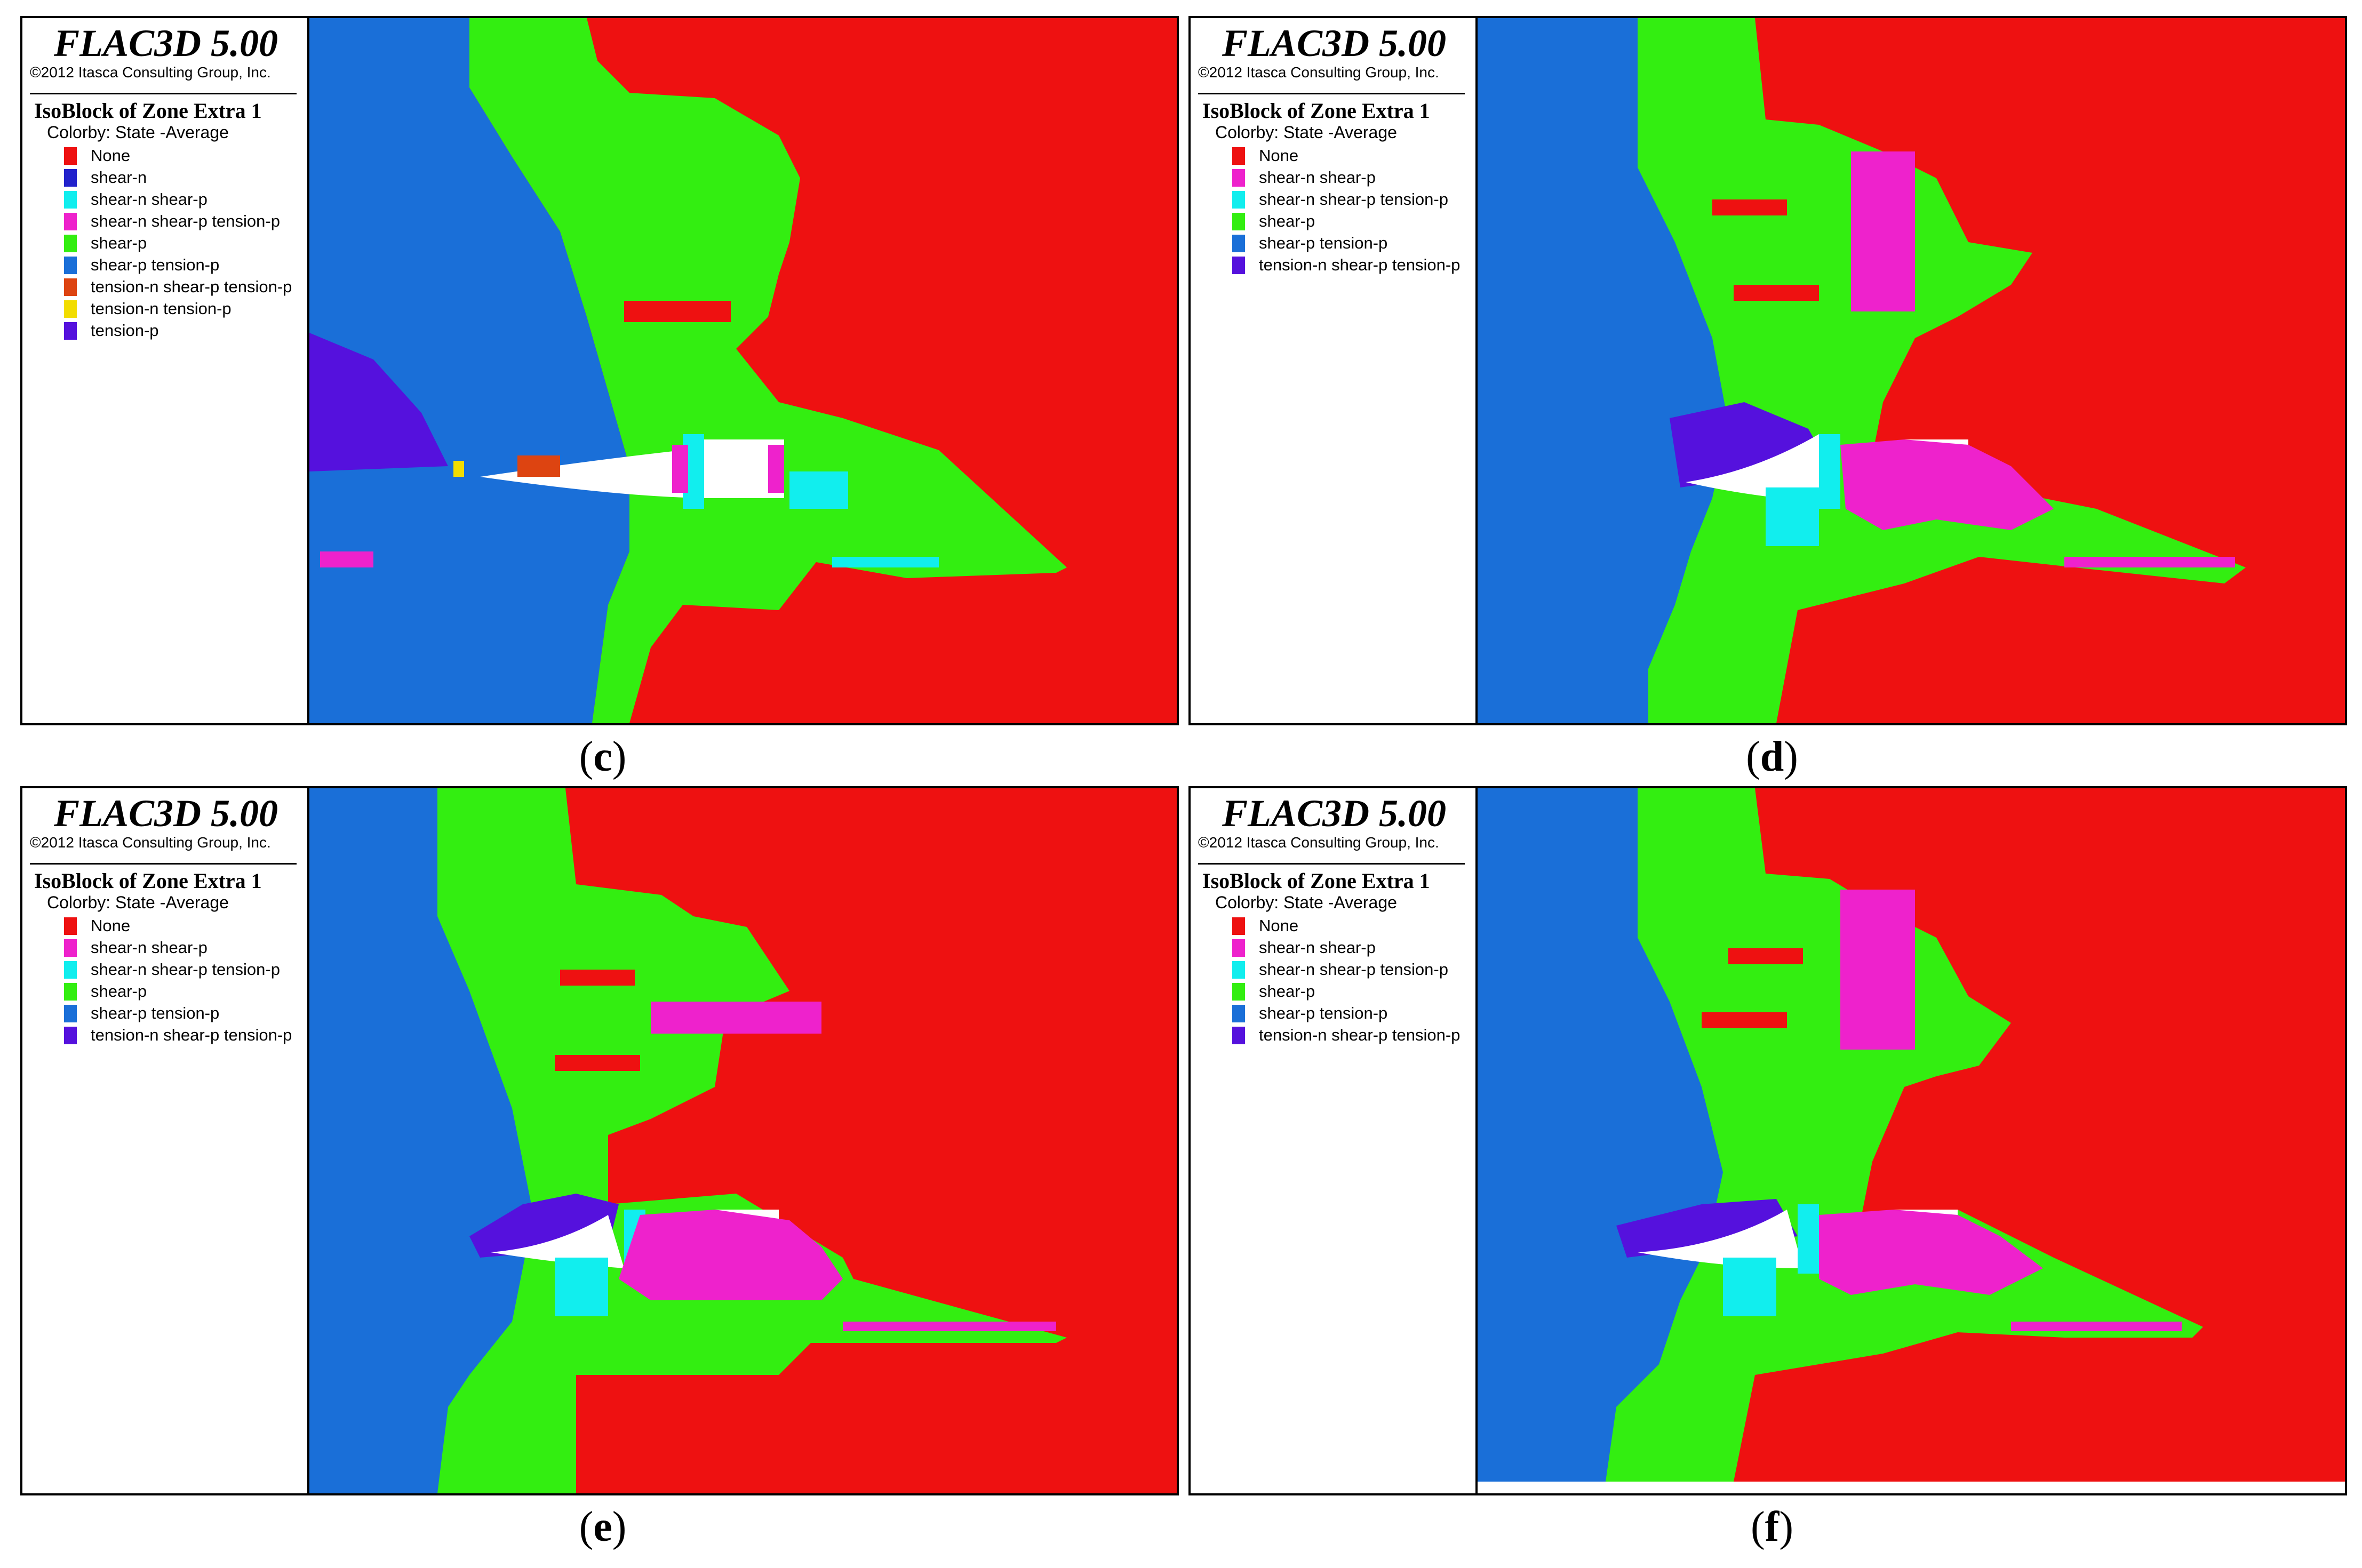 The width and height of the screenshot is (2362, 1568). I want to click on region-none-strip, so click(1749, 207).